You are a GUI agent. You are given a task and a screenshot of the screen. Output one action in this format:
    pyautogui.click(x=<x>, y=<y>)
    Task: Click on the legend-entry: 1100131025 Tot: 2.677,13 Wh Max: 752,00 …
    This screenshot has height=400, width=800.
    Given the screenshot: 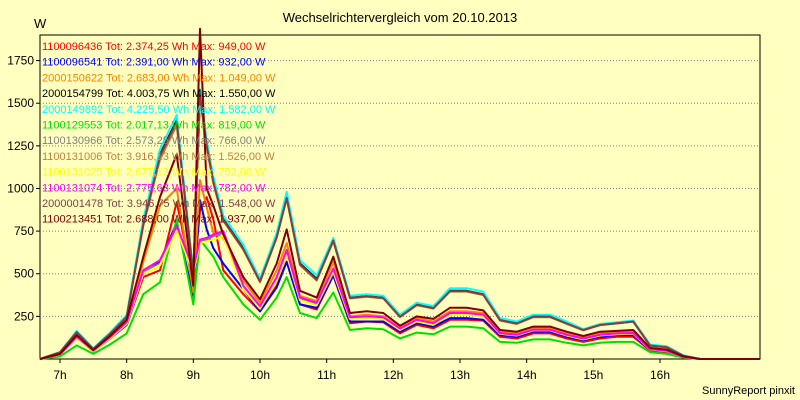 What is the action you would take?
    pyautogui.click(x=154, y=173)
    